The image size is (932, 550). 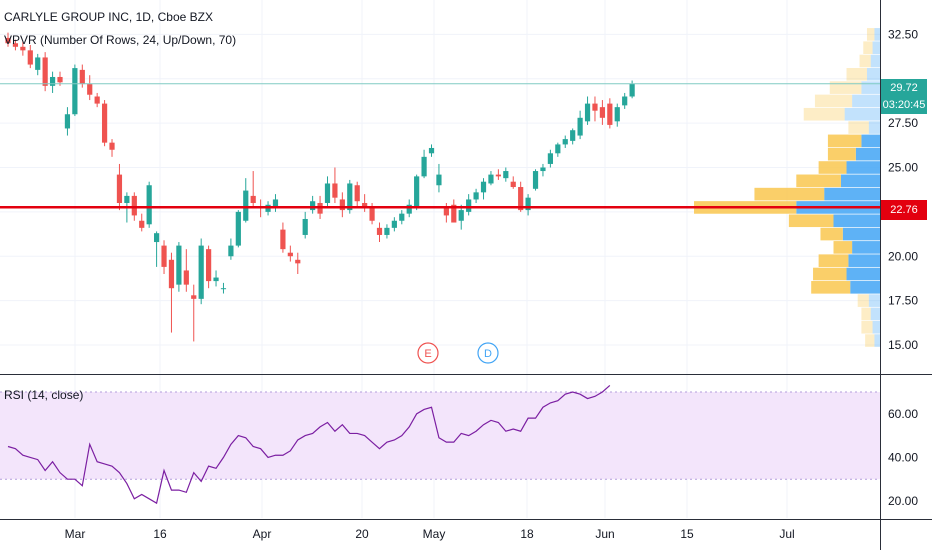 I want to click on rsi-line, so click(x=309, y=445).